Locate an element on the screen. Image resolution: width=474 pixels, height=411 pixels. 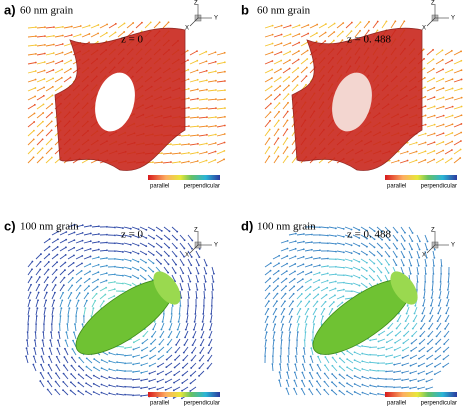
colorbar-right: perpendicular is located at coordinates (439, 187).